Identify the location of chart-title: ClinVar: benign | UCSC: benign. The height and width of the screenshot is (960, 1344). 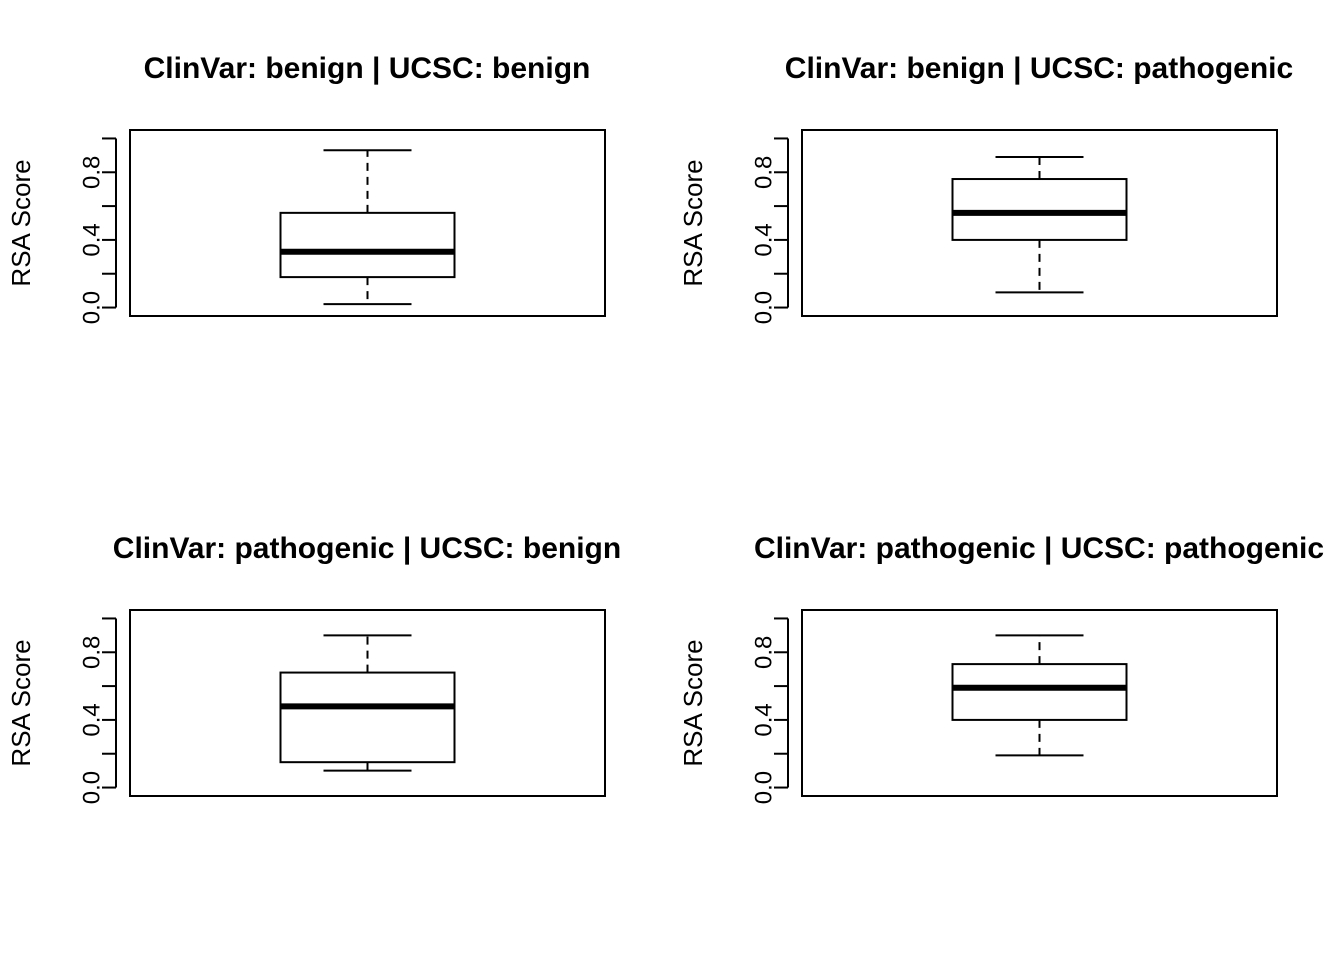
(367, 68).